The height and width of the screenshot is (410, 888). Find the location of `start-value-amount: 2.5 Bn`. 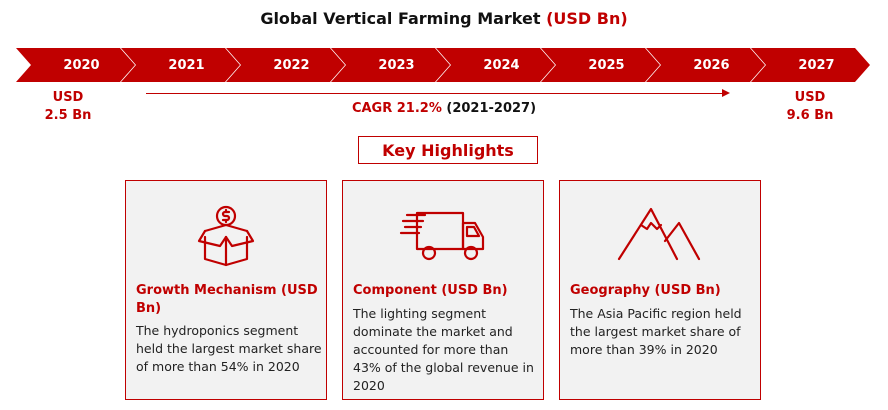

start-value-amount: 2.5 Bn is located at coordinates (68, 115).